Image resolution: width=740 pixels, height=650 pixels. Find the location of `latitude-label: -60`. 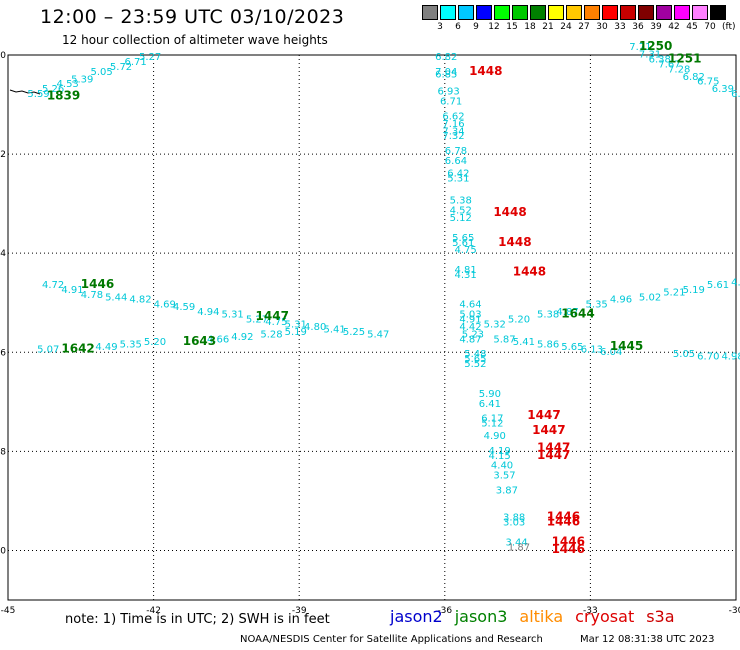

latitude-label: -60 is located at coordinates (3, 56).